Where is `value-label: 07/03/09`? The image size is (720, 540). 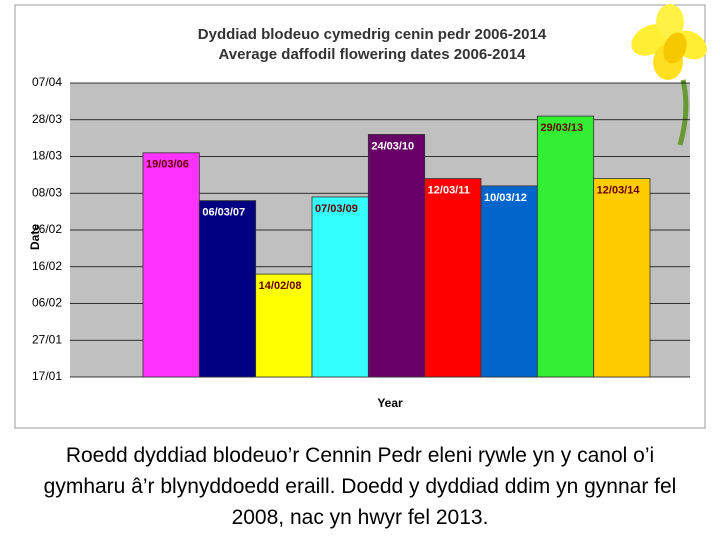 value-label: 07/03/09 is located at coordinates (336, 209).